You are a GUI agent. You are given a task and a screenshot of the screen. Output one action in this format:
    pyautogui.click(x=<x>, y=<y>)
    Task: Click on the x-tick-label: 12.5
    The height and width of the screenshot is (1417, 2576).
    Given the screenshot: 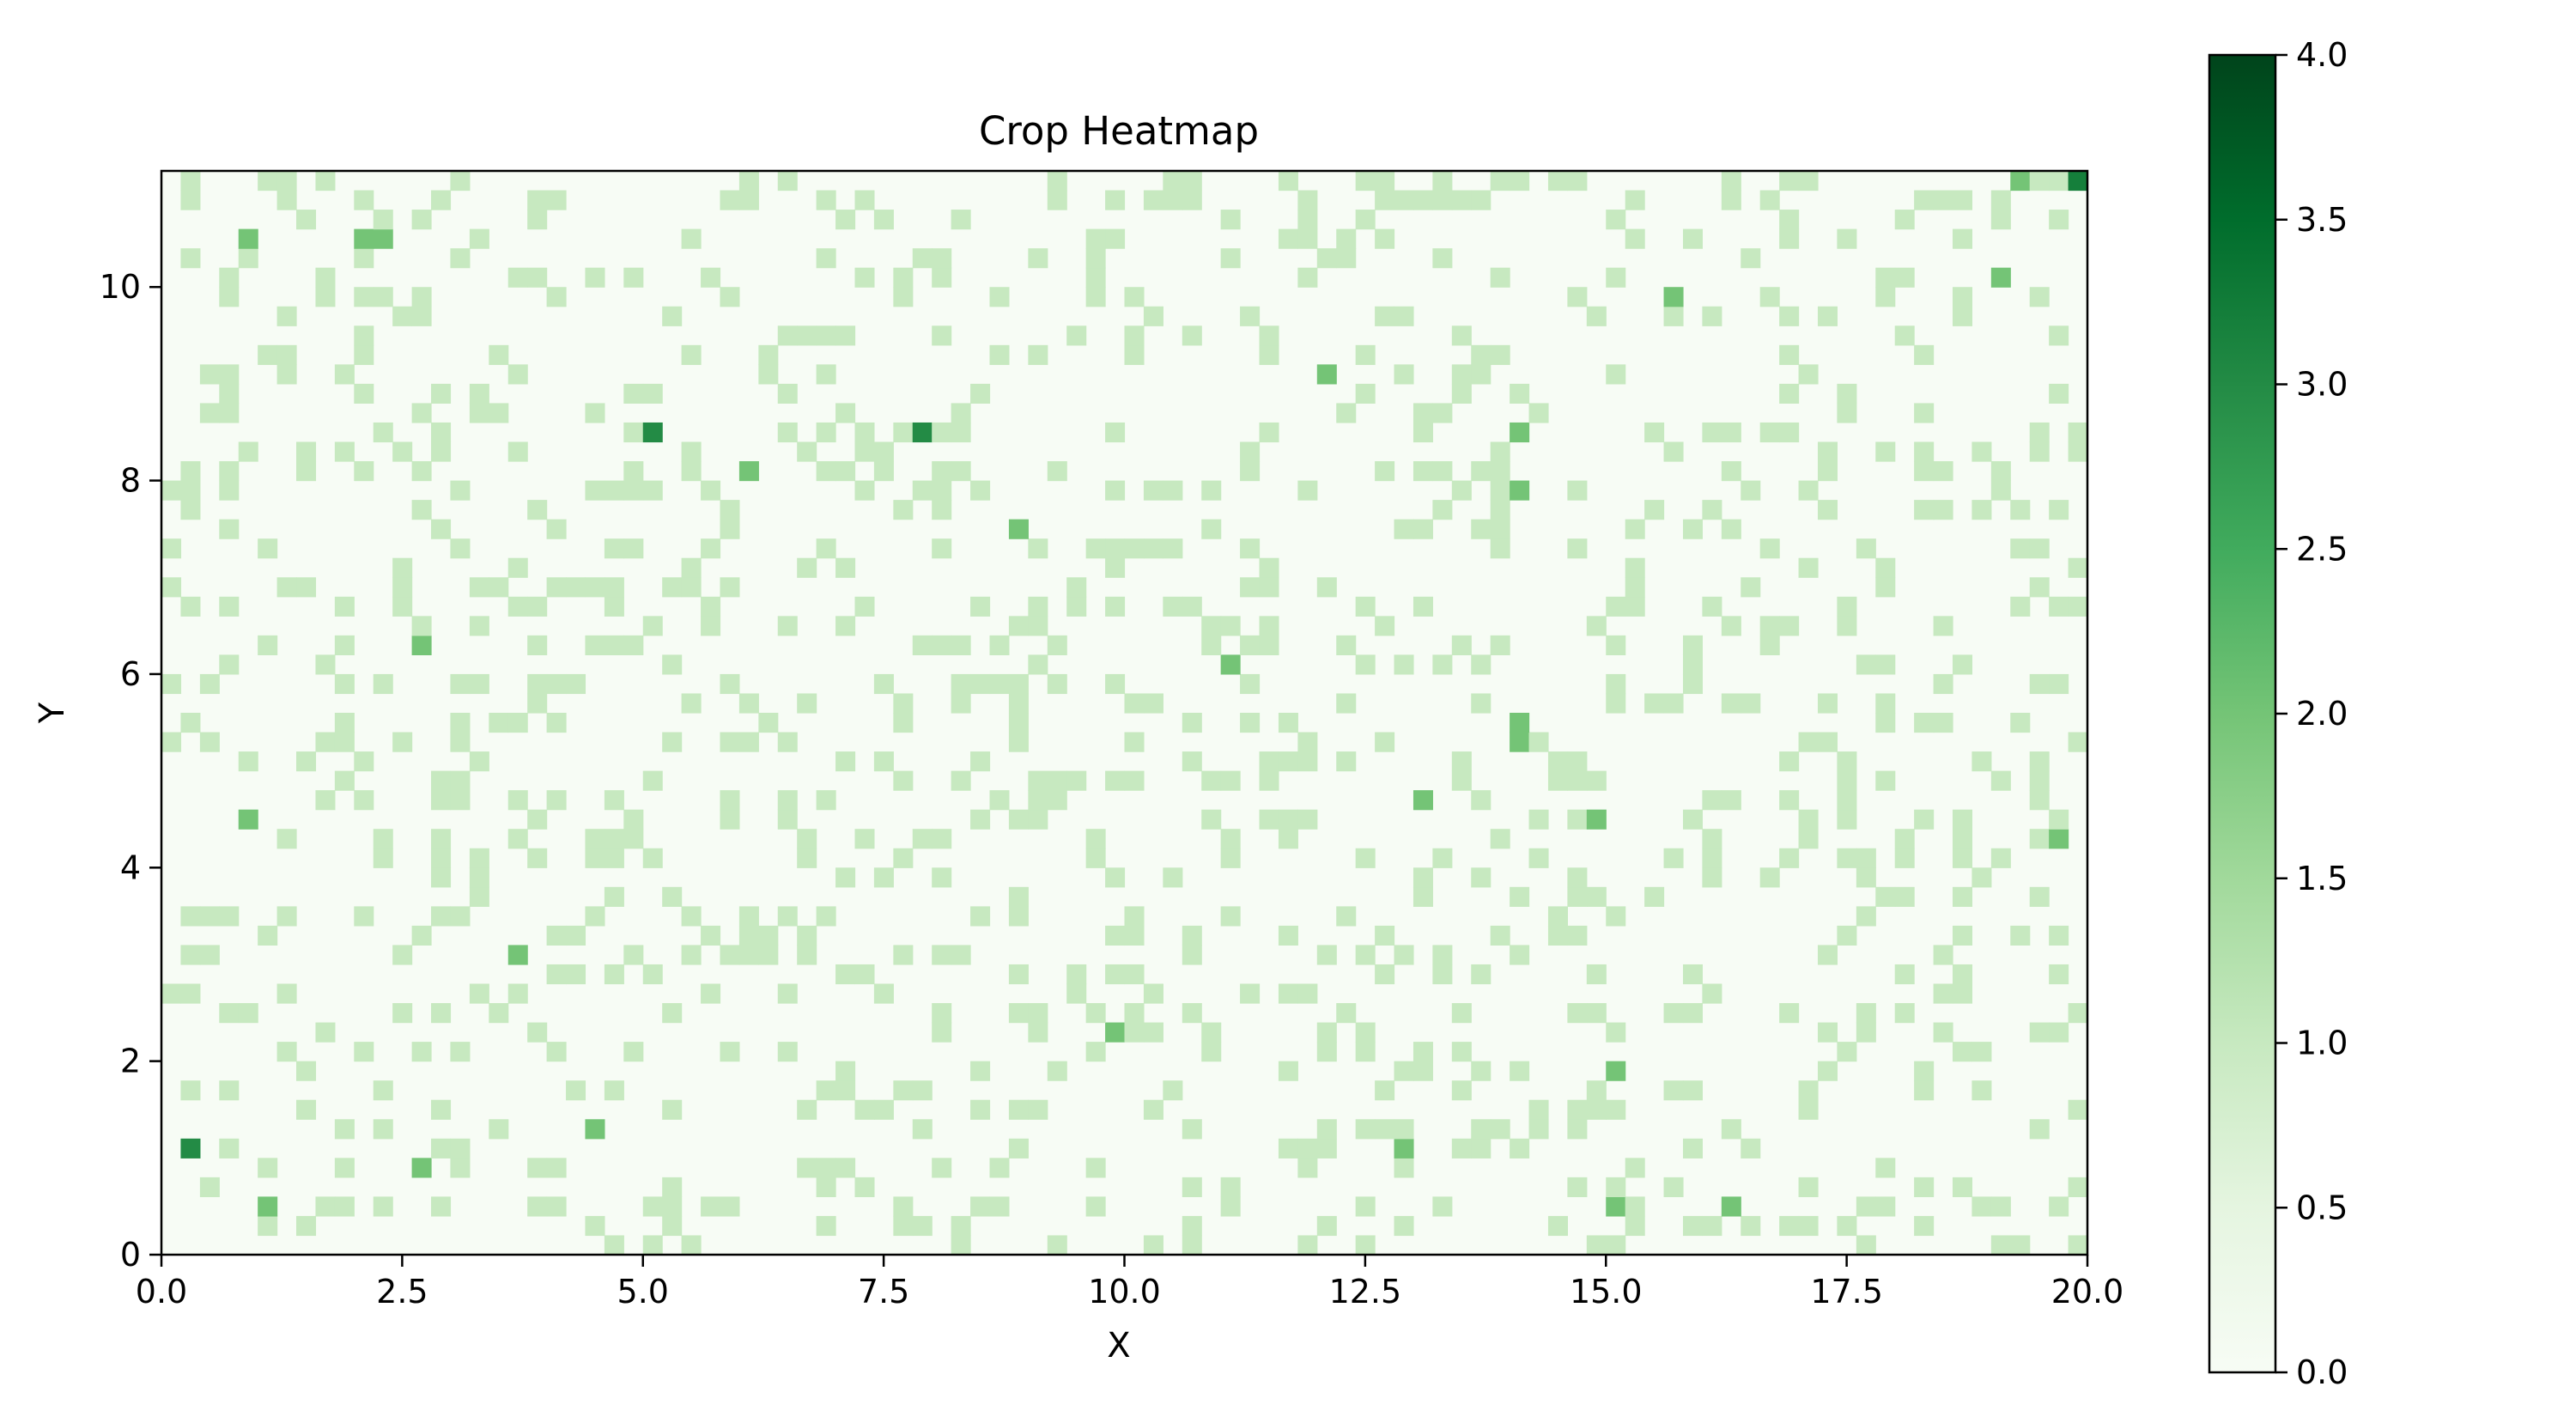 What is the action you would take?
    pyautogui.click(x=1365, y=1292)
    